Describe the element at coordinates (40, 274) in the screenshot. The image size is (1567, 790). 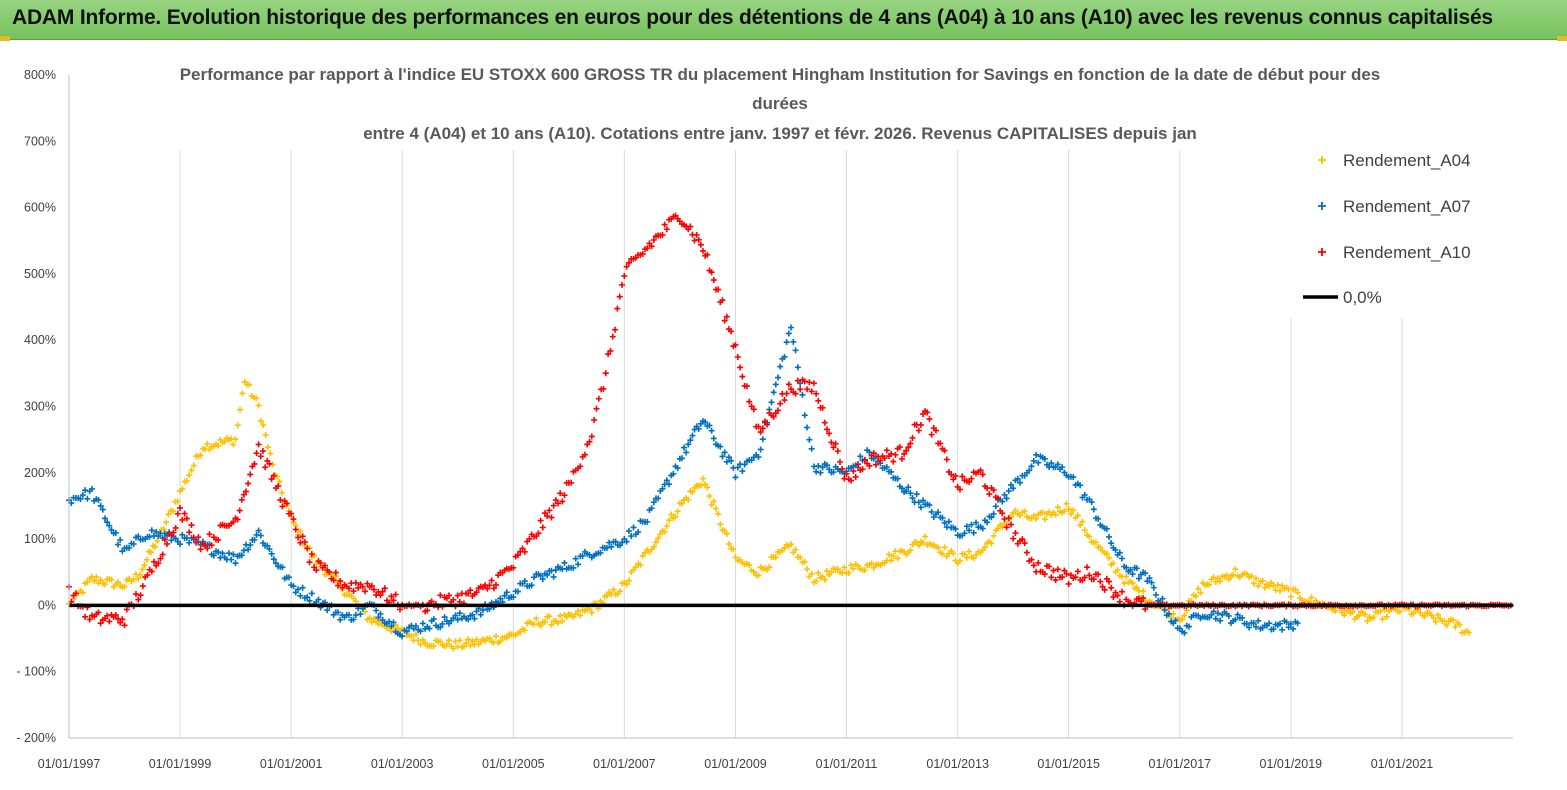
I see `y-tick-label: 500%` at that location.